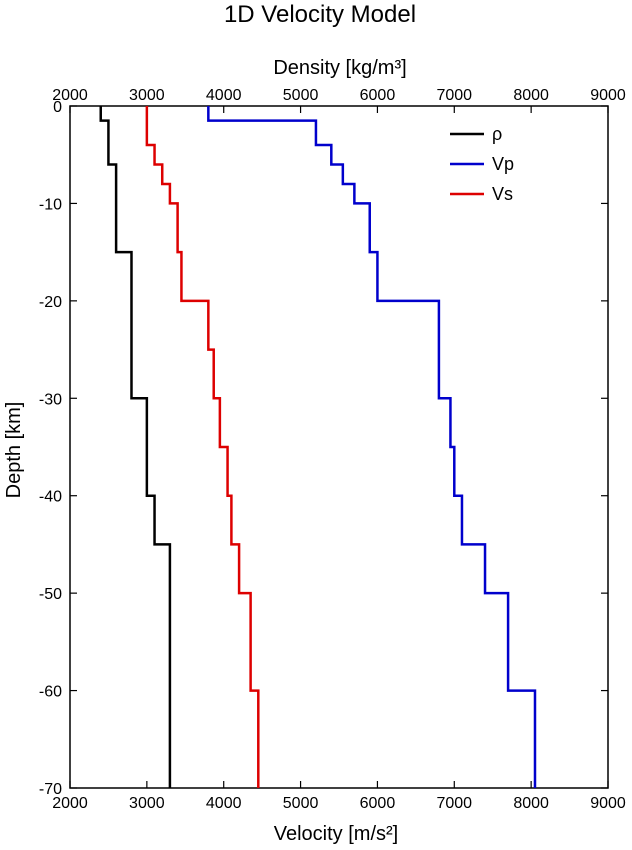 This screenshot has width=632, height=850. Describe the element at coordinates (531, 95) in the screenshot. I see `x-tick-label-top-6: 8000` at that location.